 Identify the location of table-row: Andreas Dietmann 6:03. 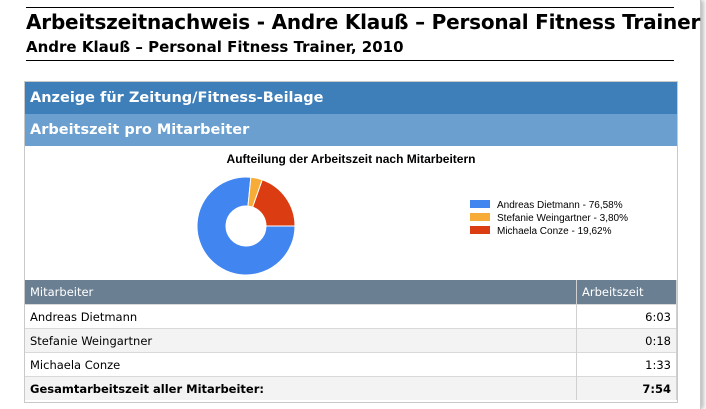
(351, 316).